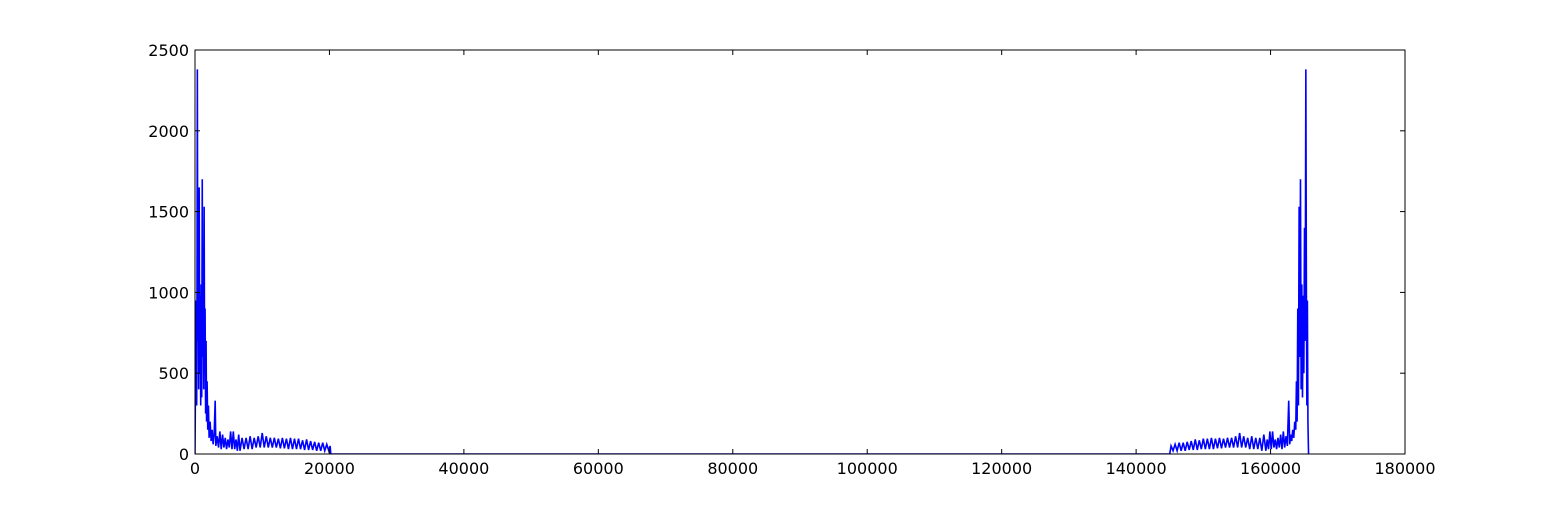 This screenshot has width=1562, height=505. Describe the element at coordinates (1404, 468) in the screenshot. I see `x-tick-label: 180000` at that location.